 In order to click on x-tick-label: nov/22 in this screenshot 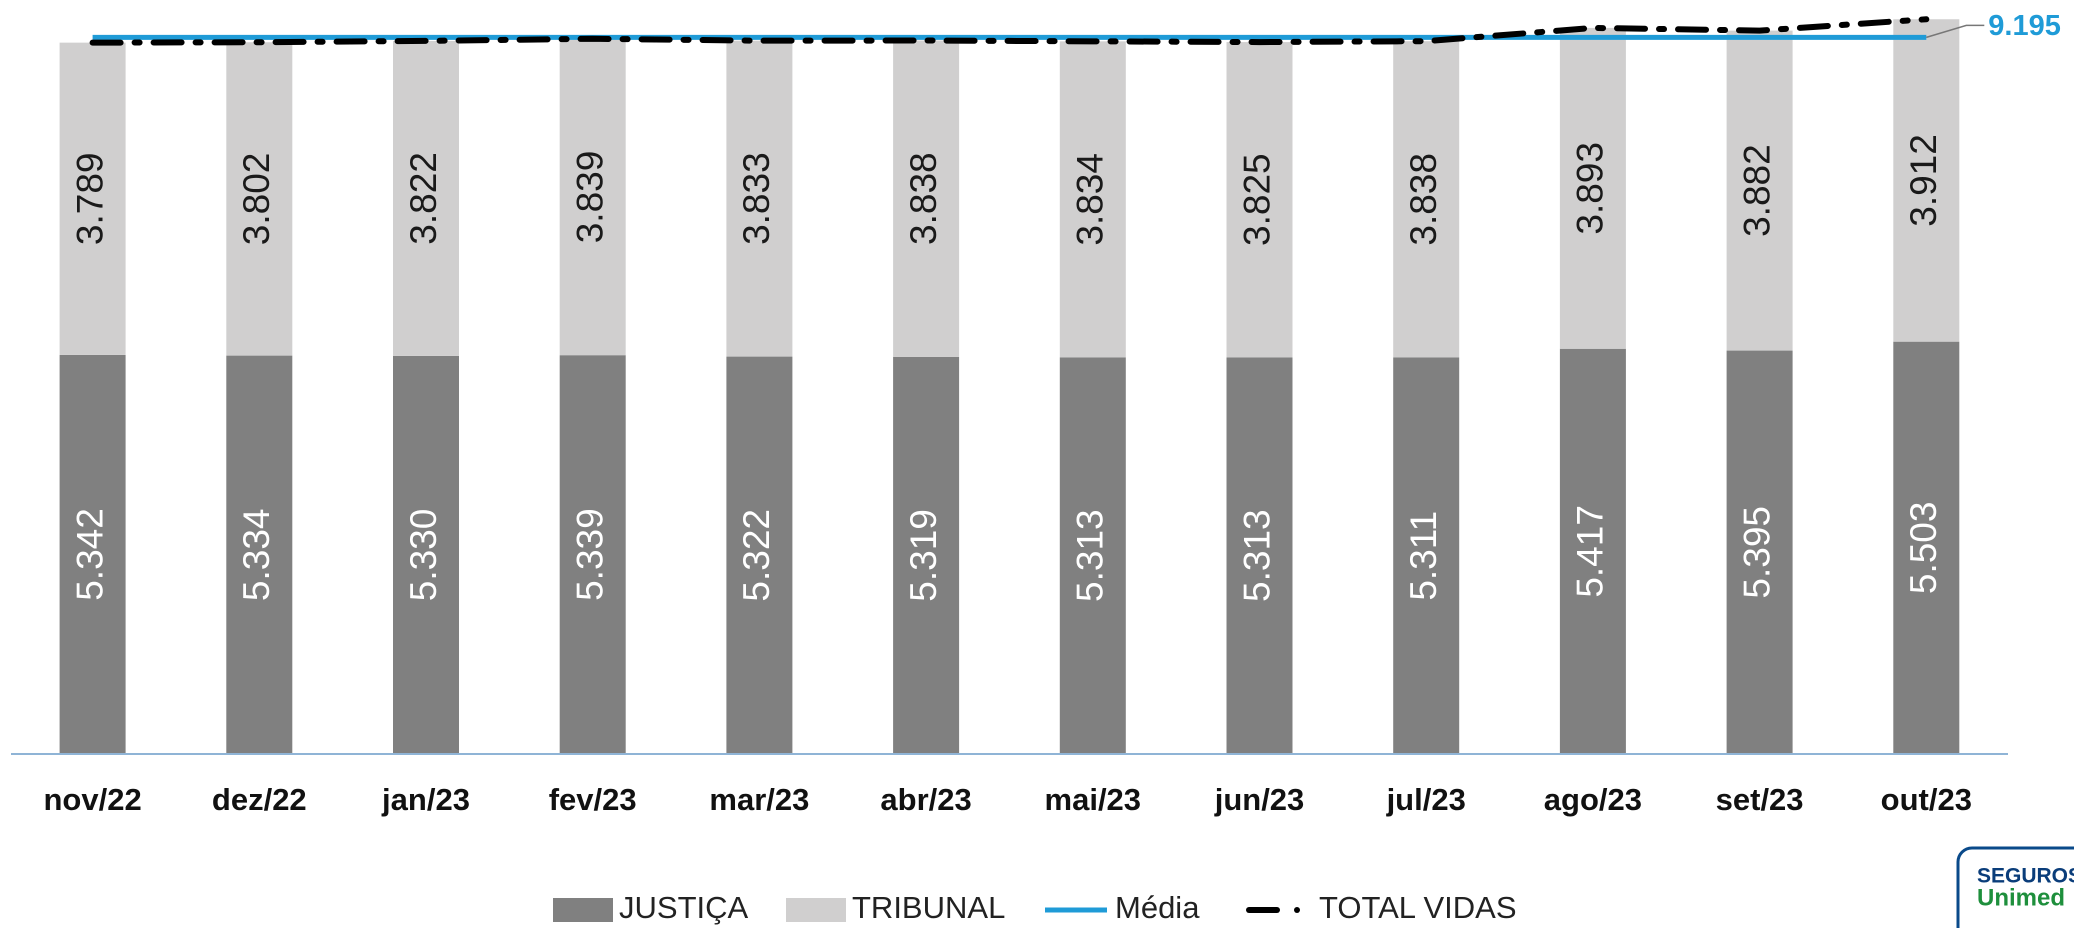, I will do `click(92, 799)`.